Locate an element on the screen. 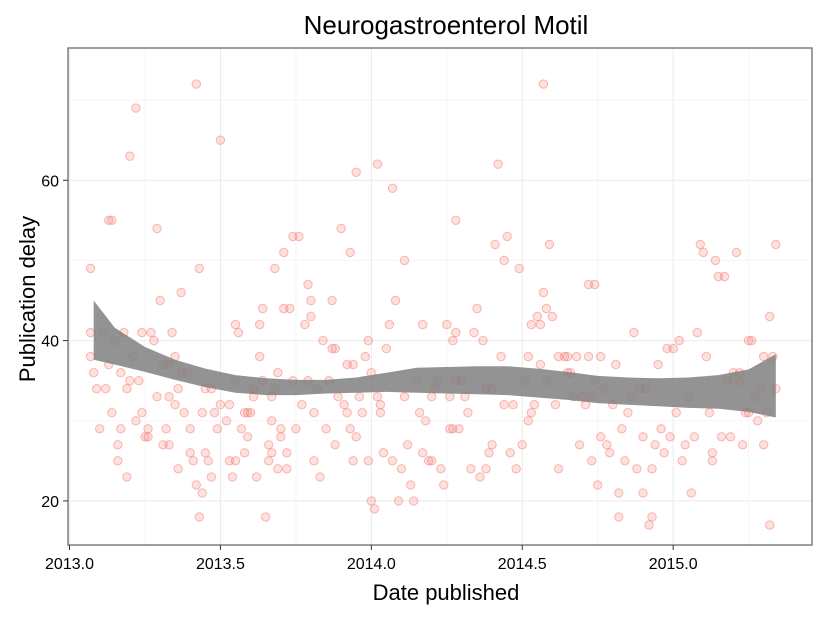 The height and width of the screenshot is (618, 825). x-axis-title: Date published is located at coordinates (446, 592).